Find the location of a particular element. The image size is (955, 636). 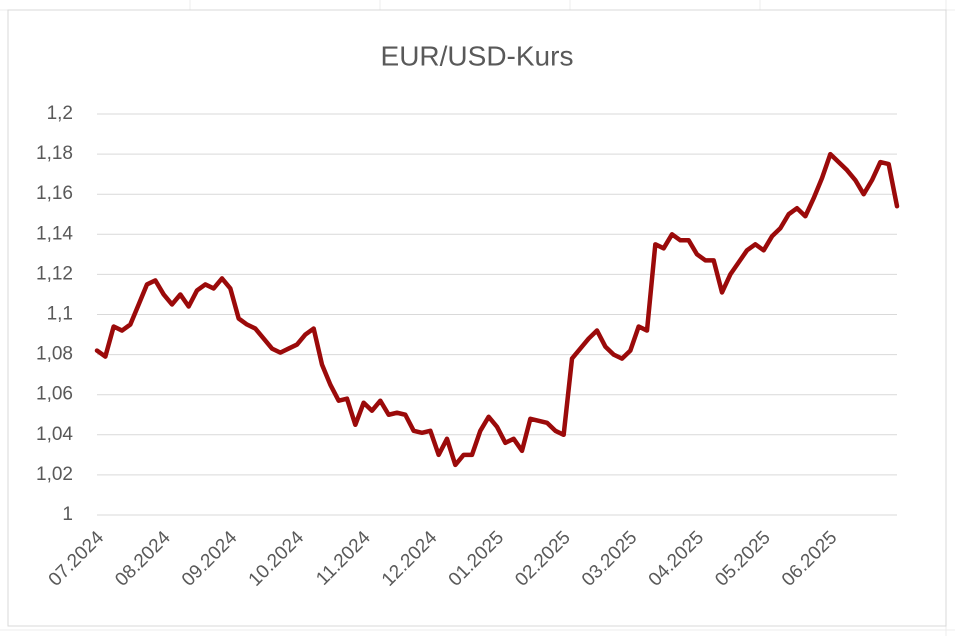

chart-title: EUR/USD-Kurs is located at coordinates (477, 55).